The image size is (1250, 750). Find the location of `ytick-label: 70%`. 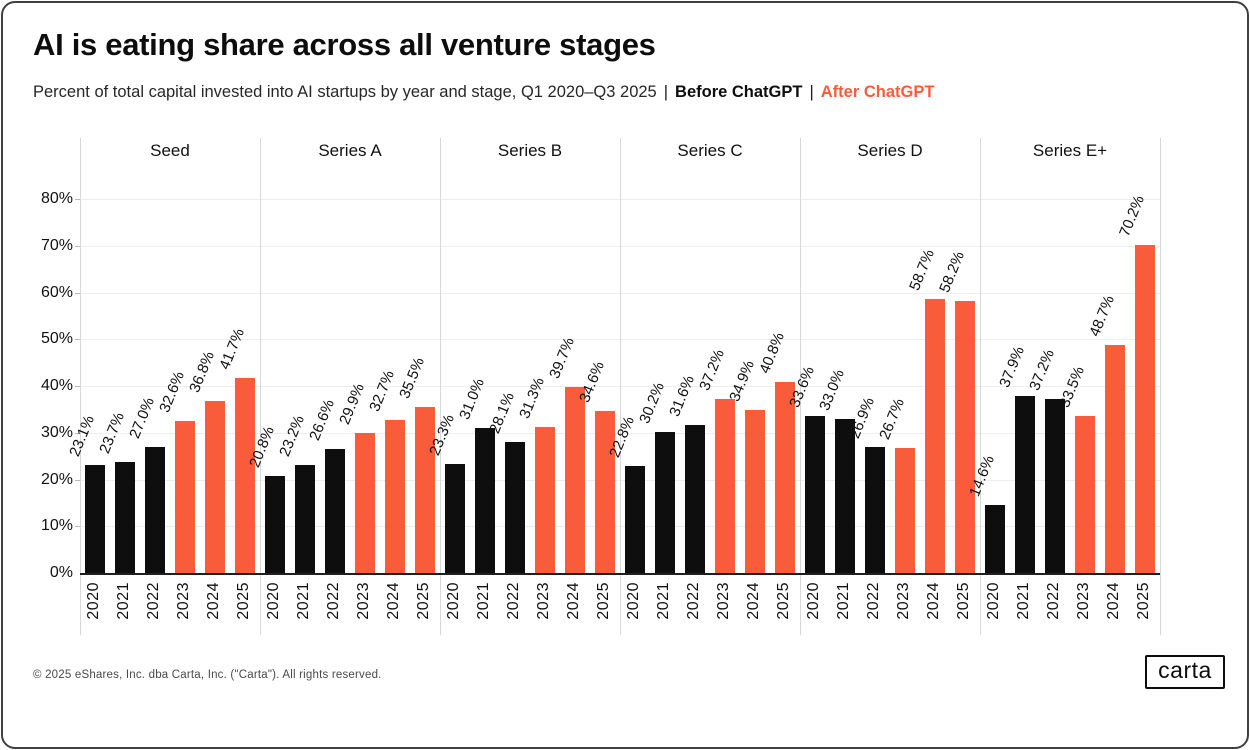

ytick-label: 70% is located at coordinates (56, 245).